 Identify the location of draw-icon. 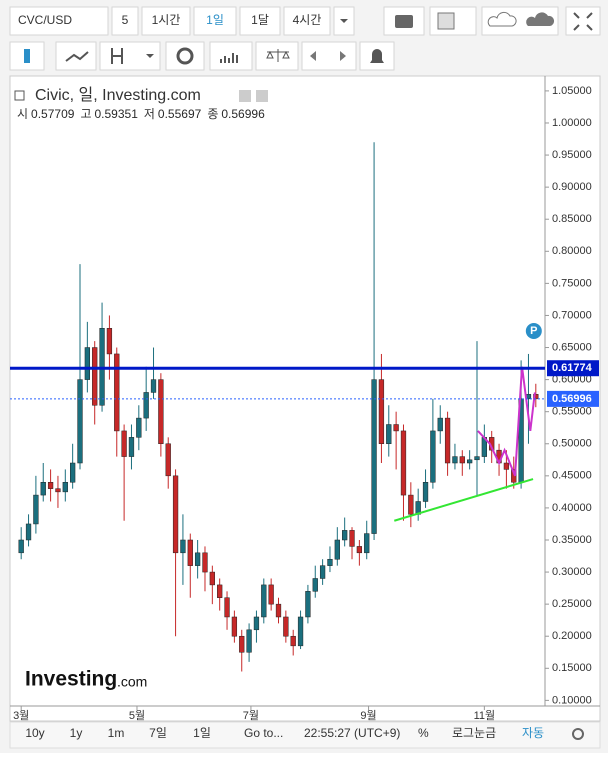
(117, 56).